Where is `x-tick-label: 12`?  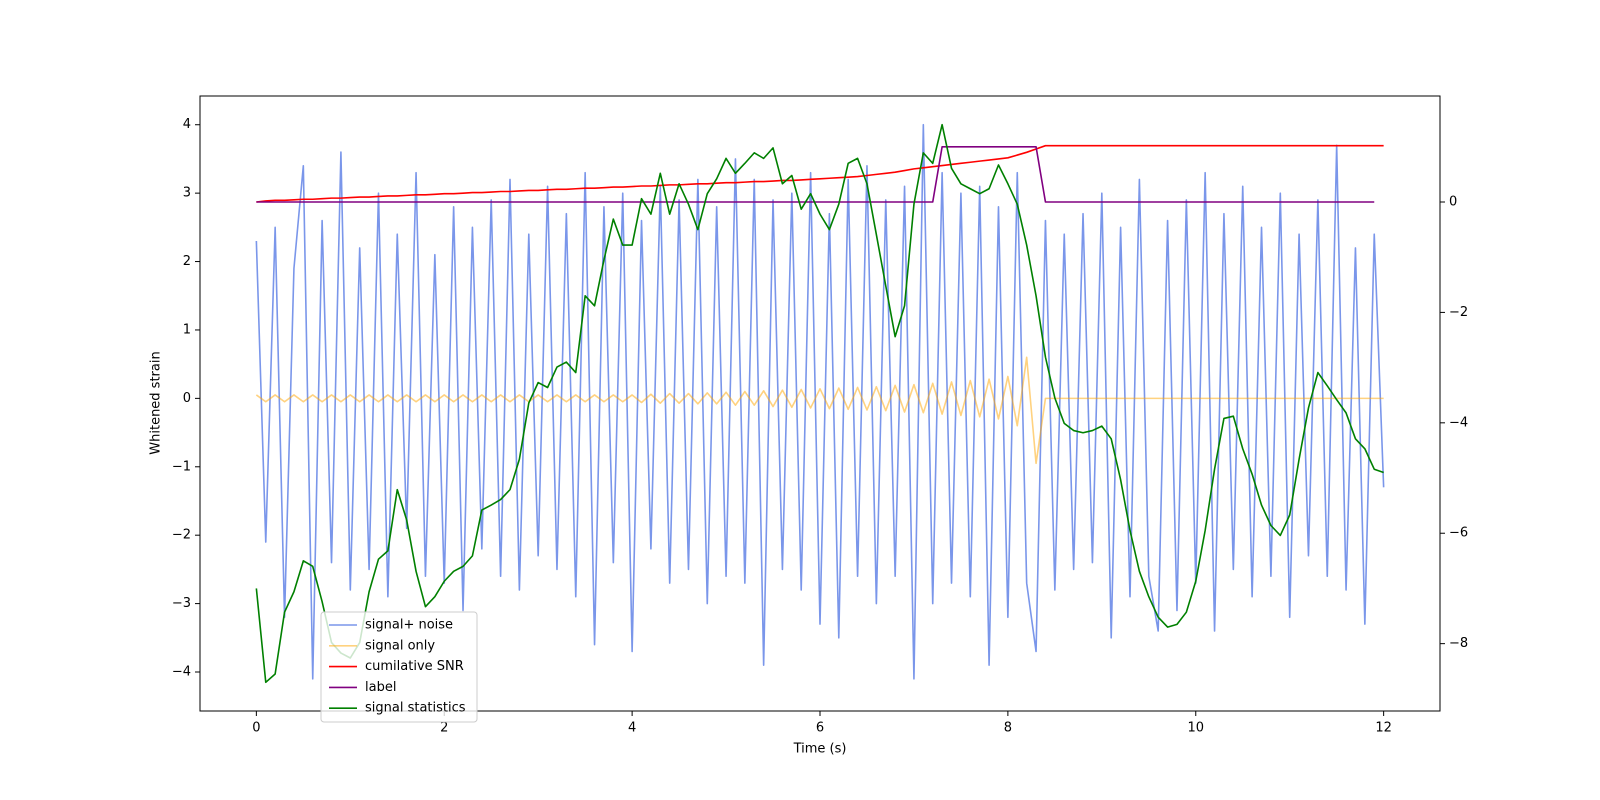
x-tick-label: 12 is located at coordinates (1383, 728).